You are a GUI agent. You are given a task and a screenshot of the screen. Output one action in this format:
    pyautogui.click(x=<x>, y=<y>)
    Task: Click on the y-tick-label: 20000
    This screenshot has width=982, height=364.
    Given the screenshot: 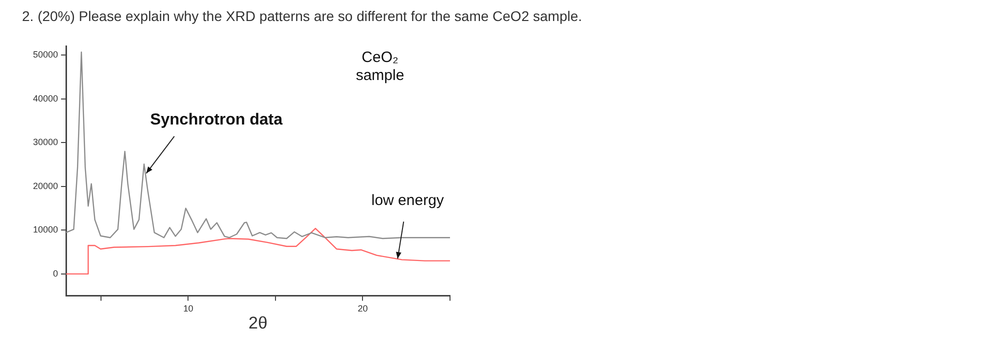 What is the action you would take?
    pyautogui.click(x=45, y=185)
    